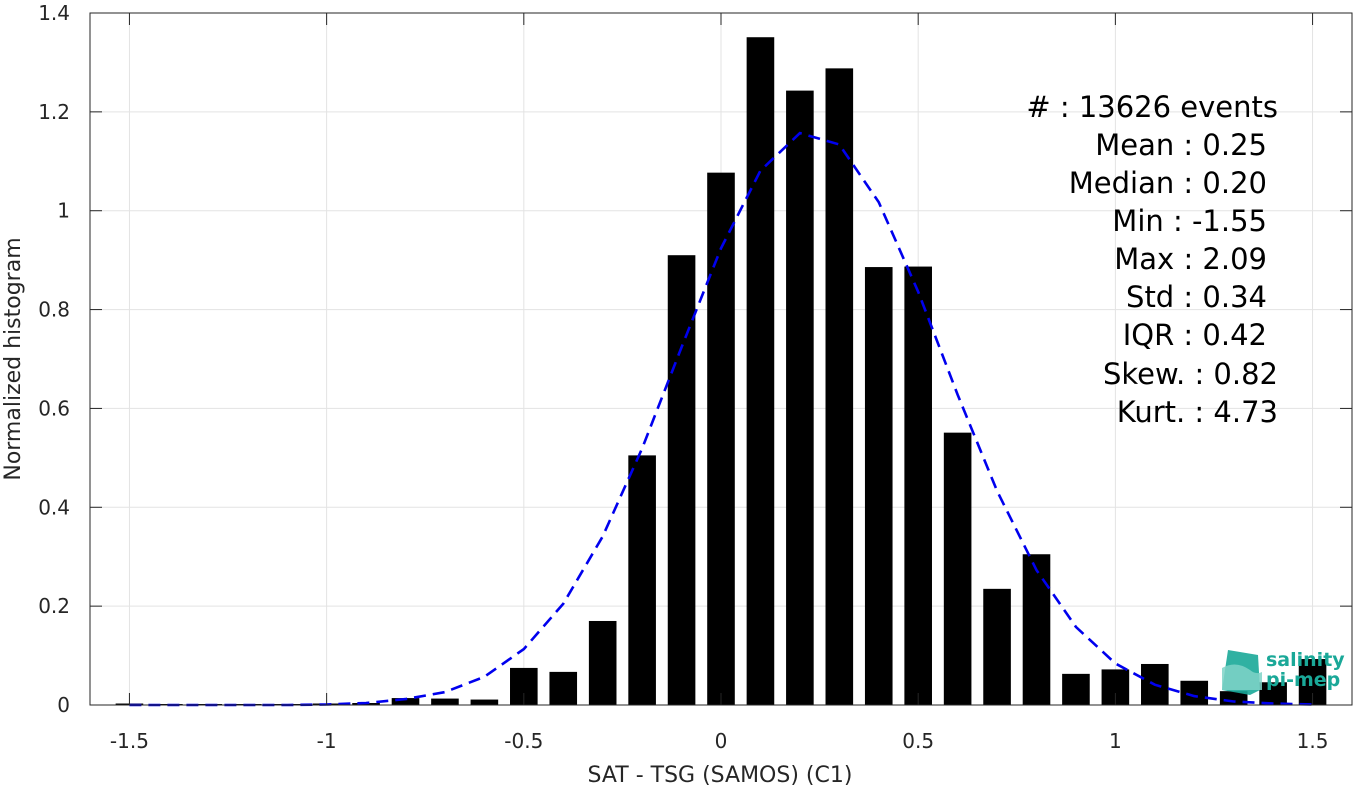 Image resolution: width=1367 pixels, height=785 pixels. What do you see at coordinates (54, 359) in the screenshot?
I see `y-tick-labels: 0 0.2 0.4 0.6 0.8 1 1.2 1.4` at bounding box center [54, 359].